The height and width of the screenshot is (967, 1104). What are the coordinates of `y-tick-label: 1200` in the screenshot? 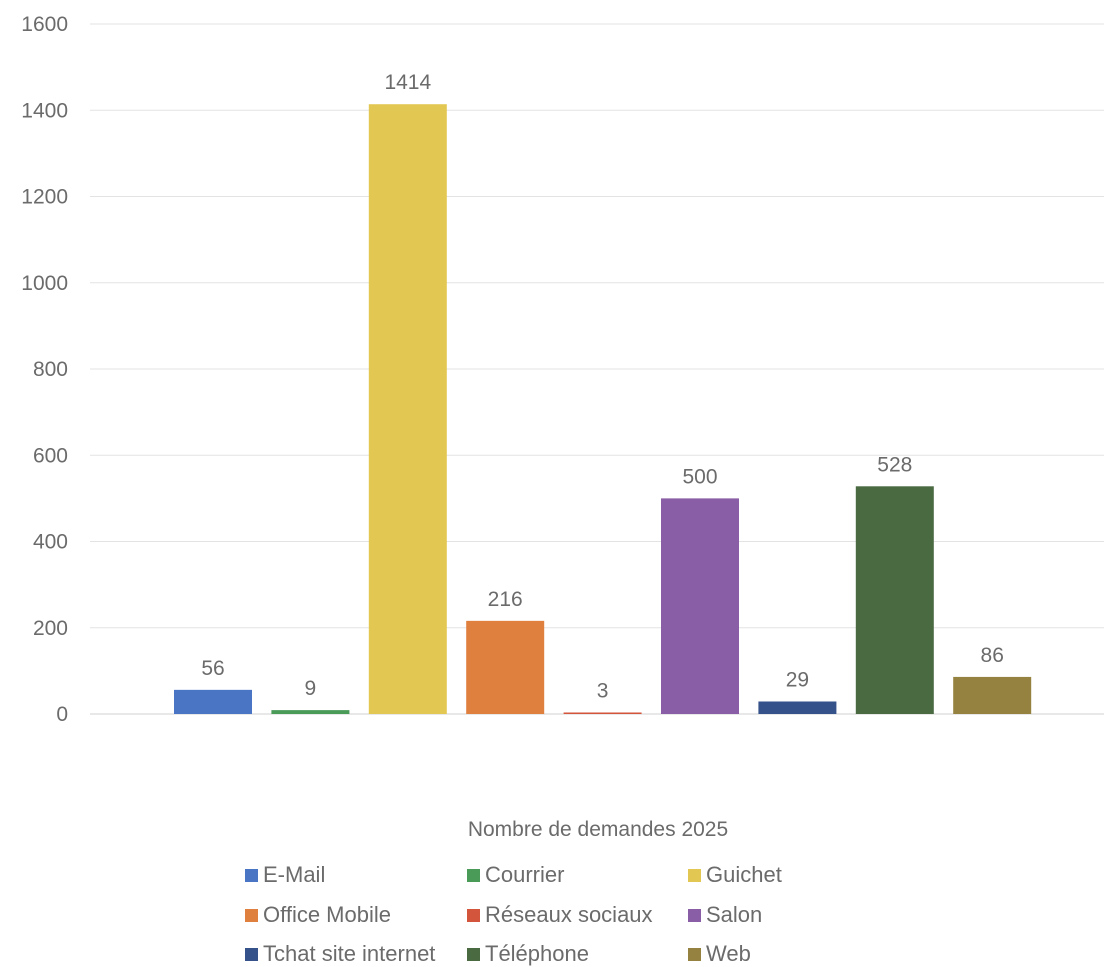 It's located at (44, 197).